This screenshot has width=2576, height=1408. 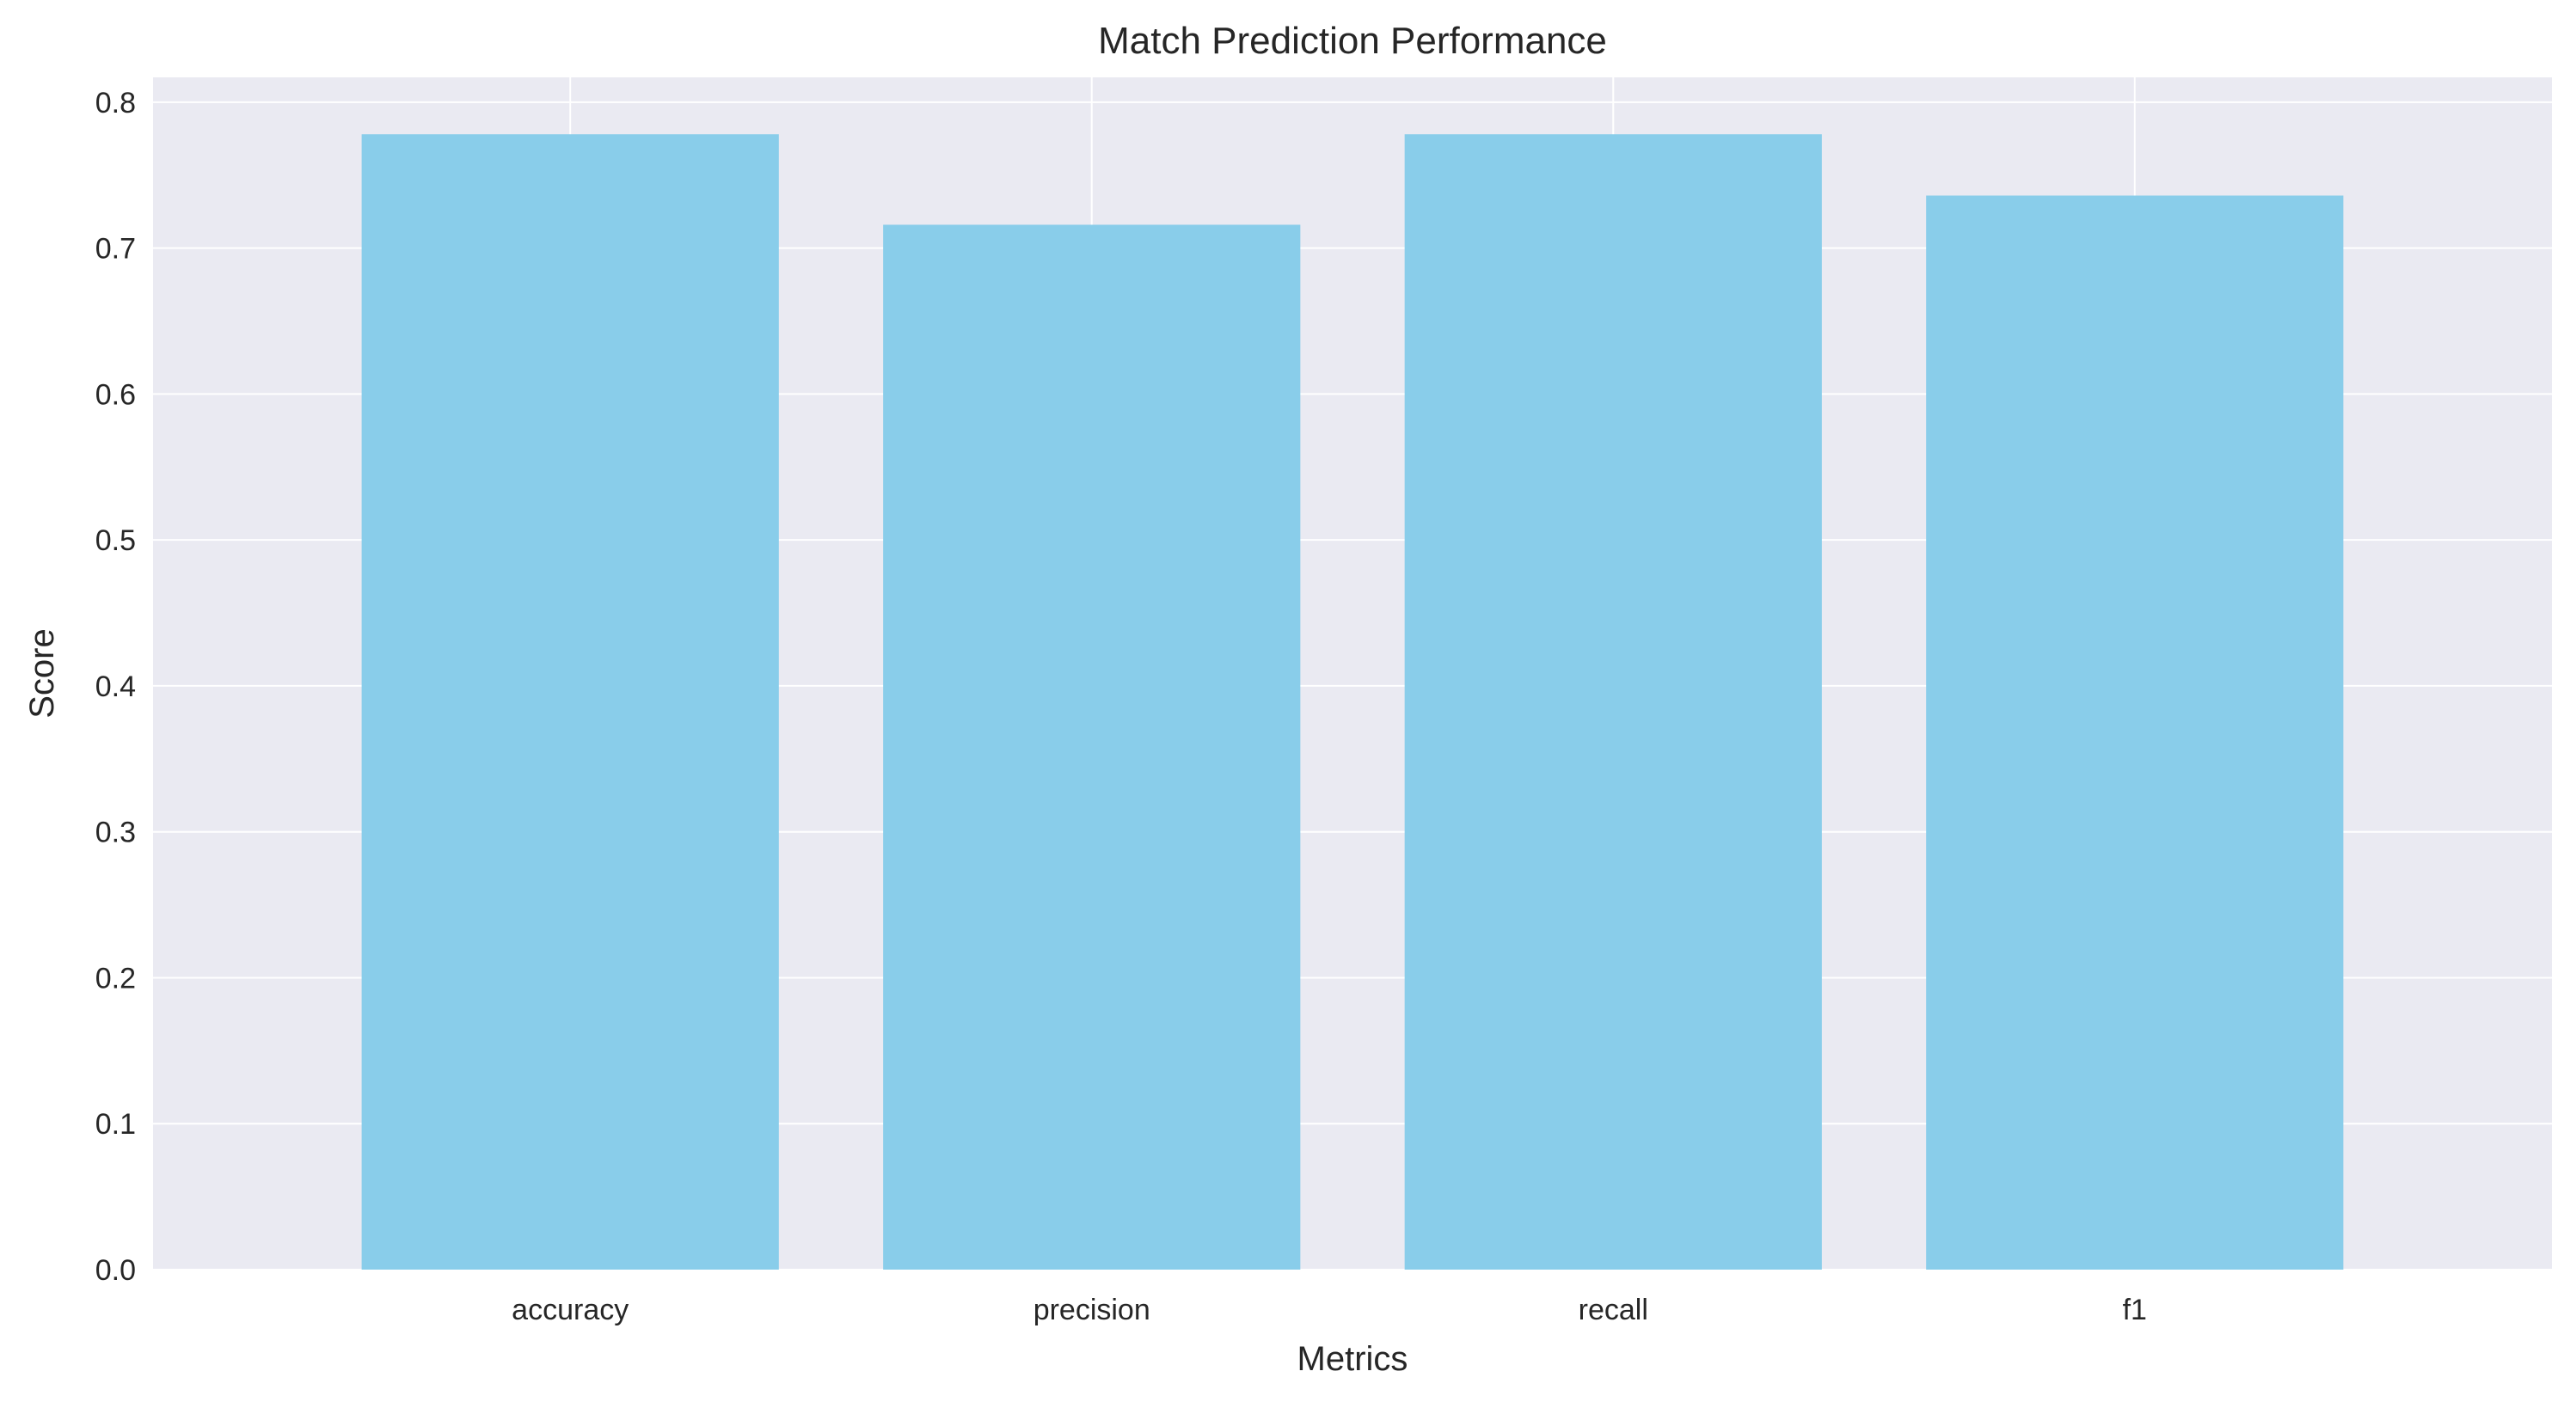 I want to click on y-tick-label: 0.6, so click(x=115, y=394).